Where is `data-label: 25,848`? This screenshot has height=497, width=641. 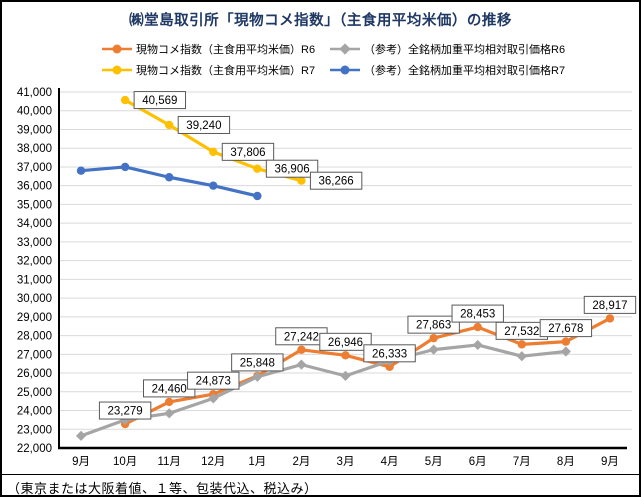 data-label: 25,848 is located at coordinates (257, 362).